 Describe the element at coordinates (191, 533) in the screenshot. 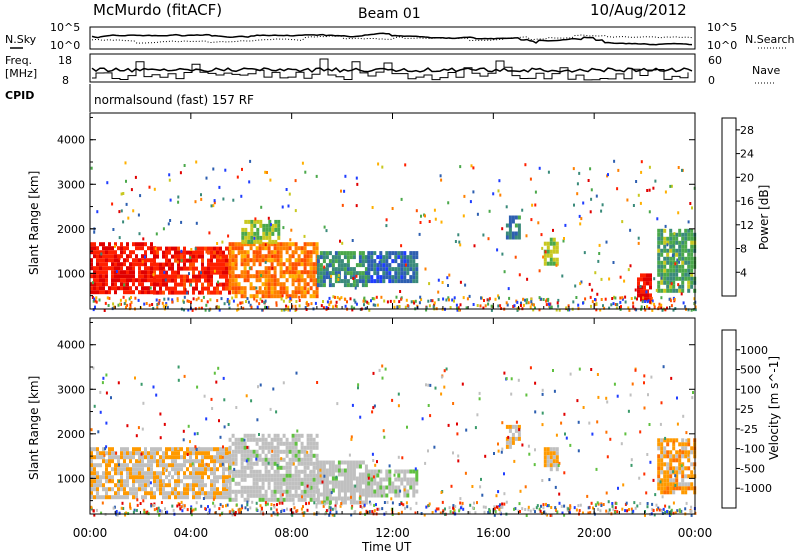

I see `x-tick-label: 04:00` at that location.